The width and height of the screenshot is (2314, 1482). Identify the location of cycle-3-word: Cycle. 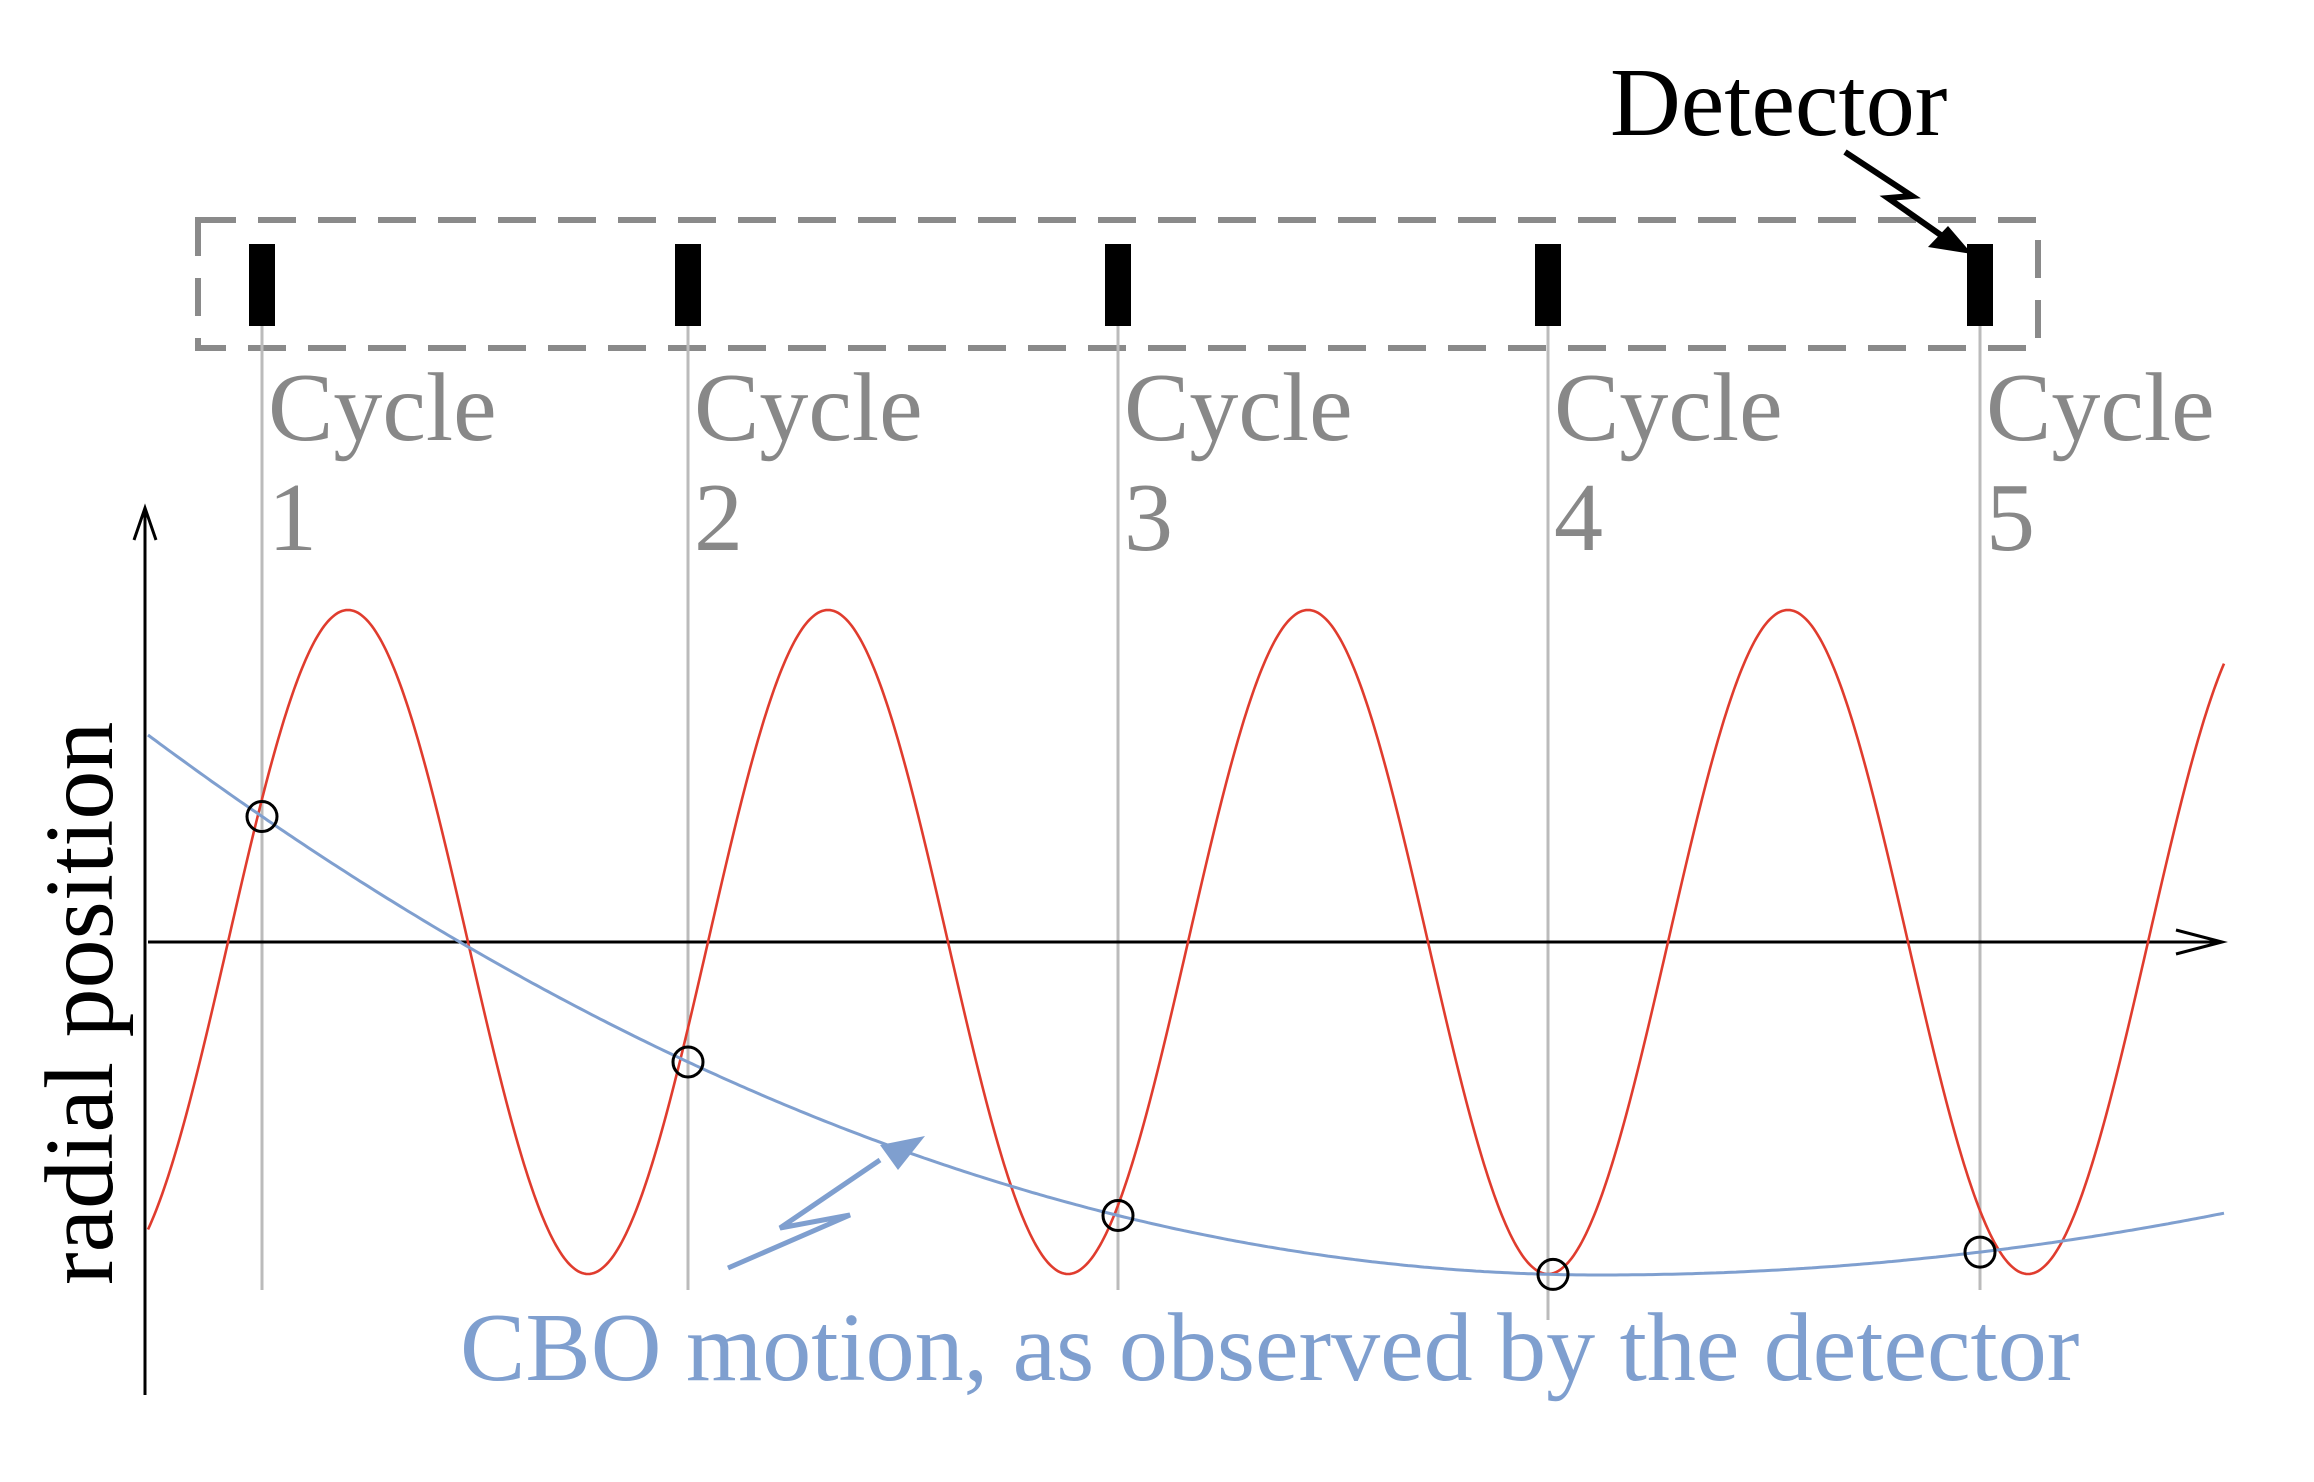
(1238, 408).